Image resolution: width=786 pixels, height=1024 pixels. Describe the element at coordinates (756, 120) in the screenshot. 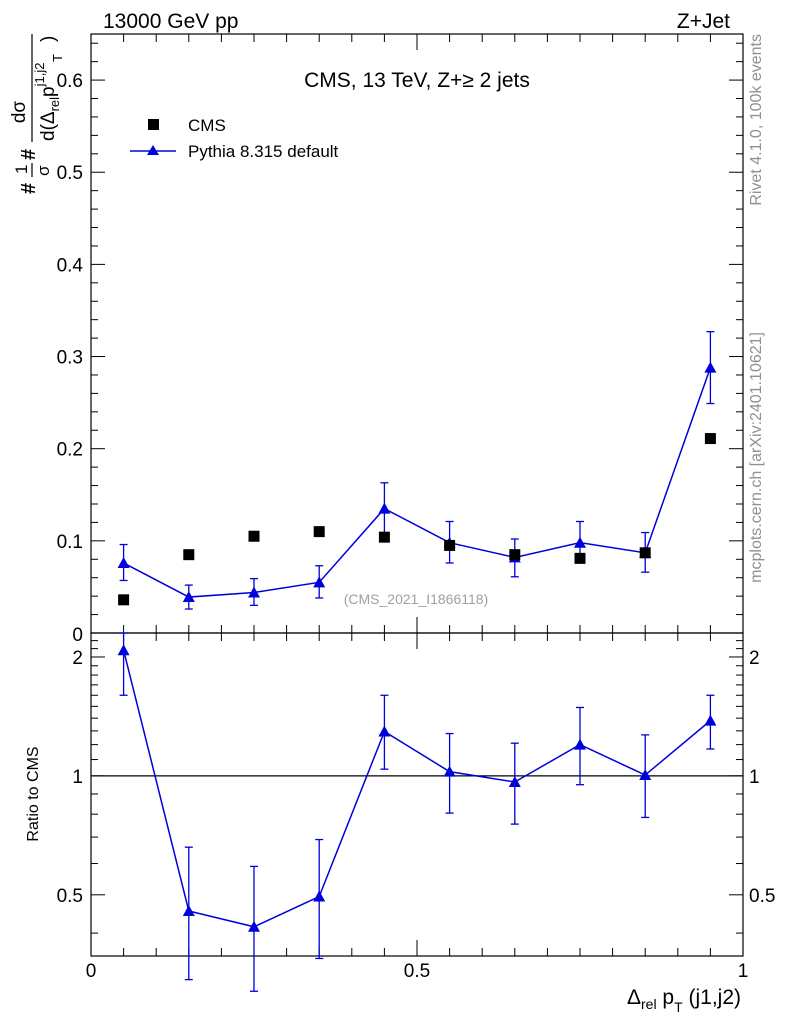

I see `rivet-version-label: Rivet 4.1.0, 100k events` at that location.